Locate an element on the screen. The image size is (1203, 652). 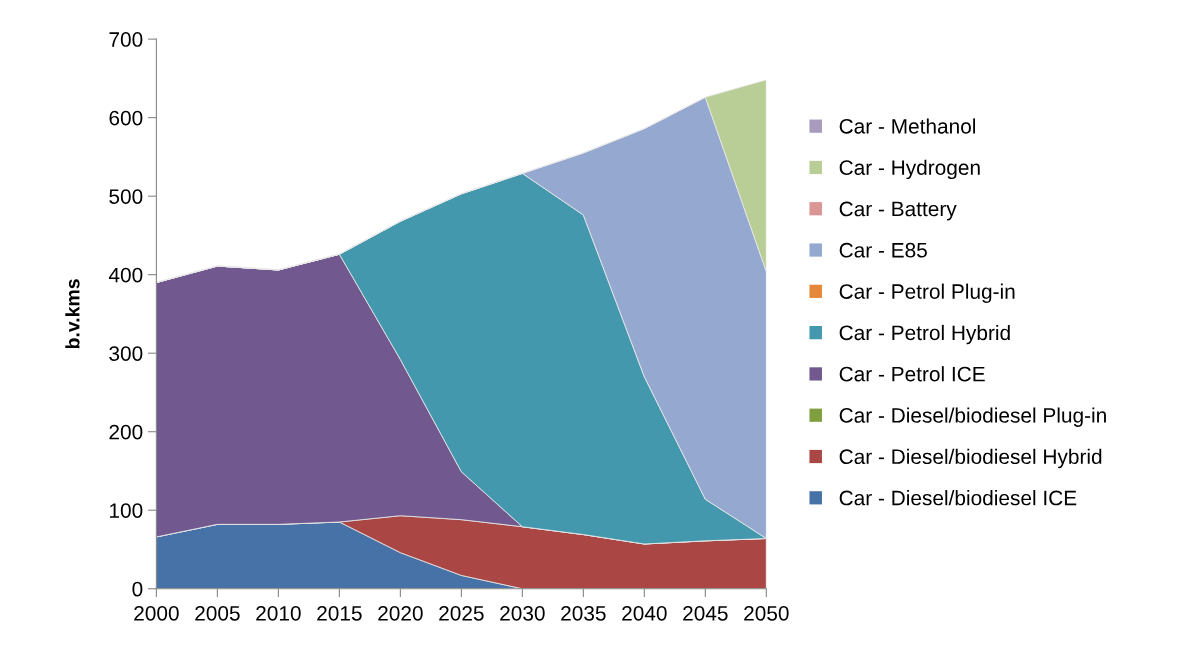
x-tick-label: 2020 is located at coordinates (400, 613).